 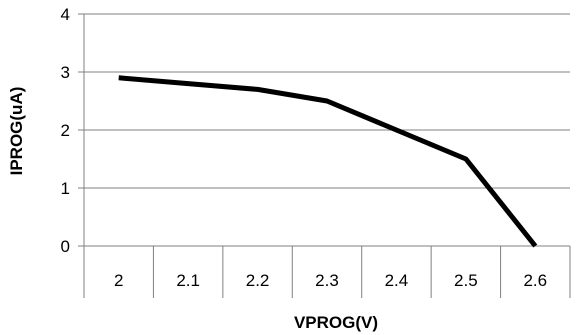 I want to click on y-tick-label: 4, so click(x=65, y=14).